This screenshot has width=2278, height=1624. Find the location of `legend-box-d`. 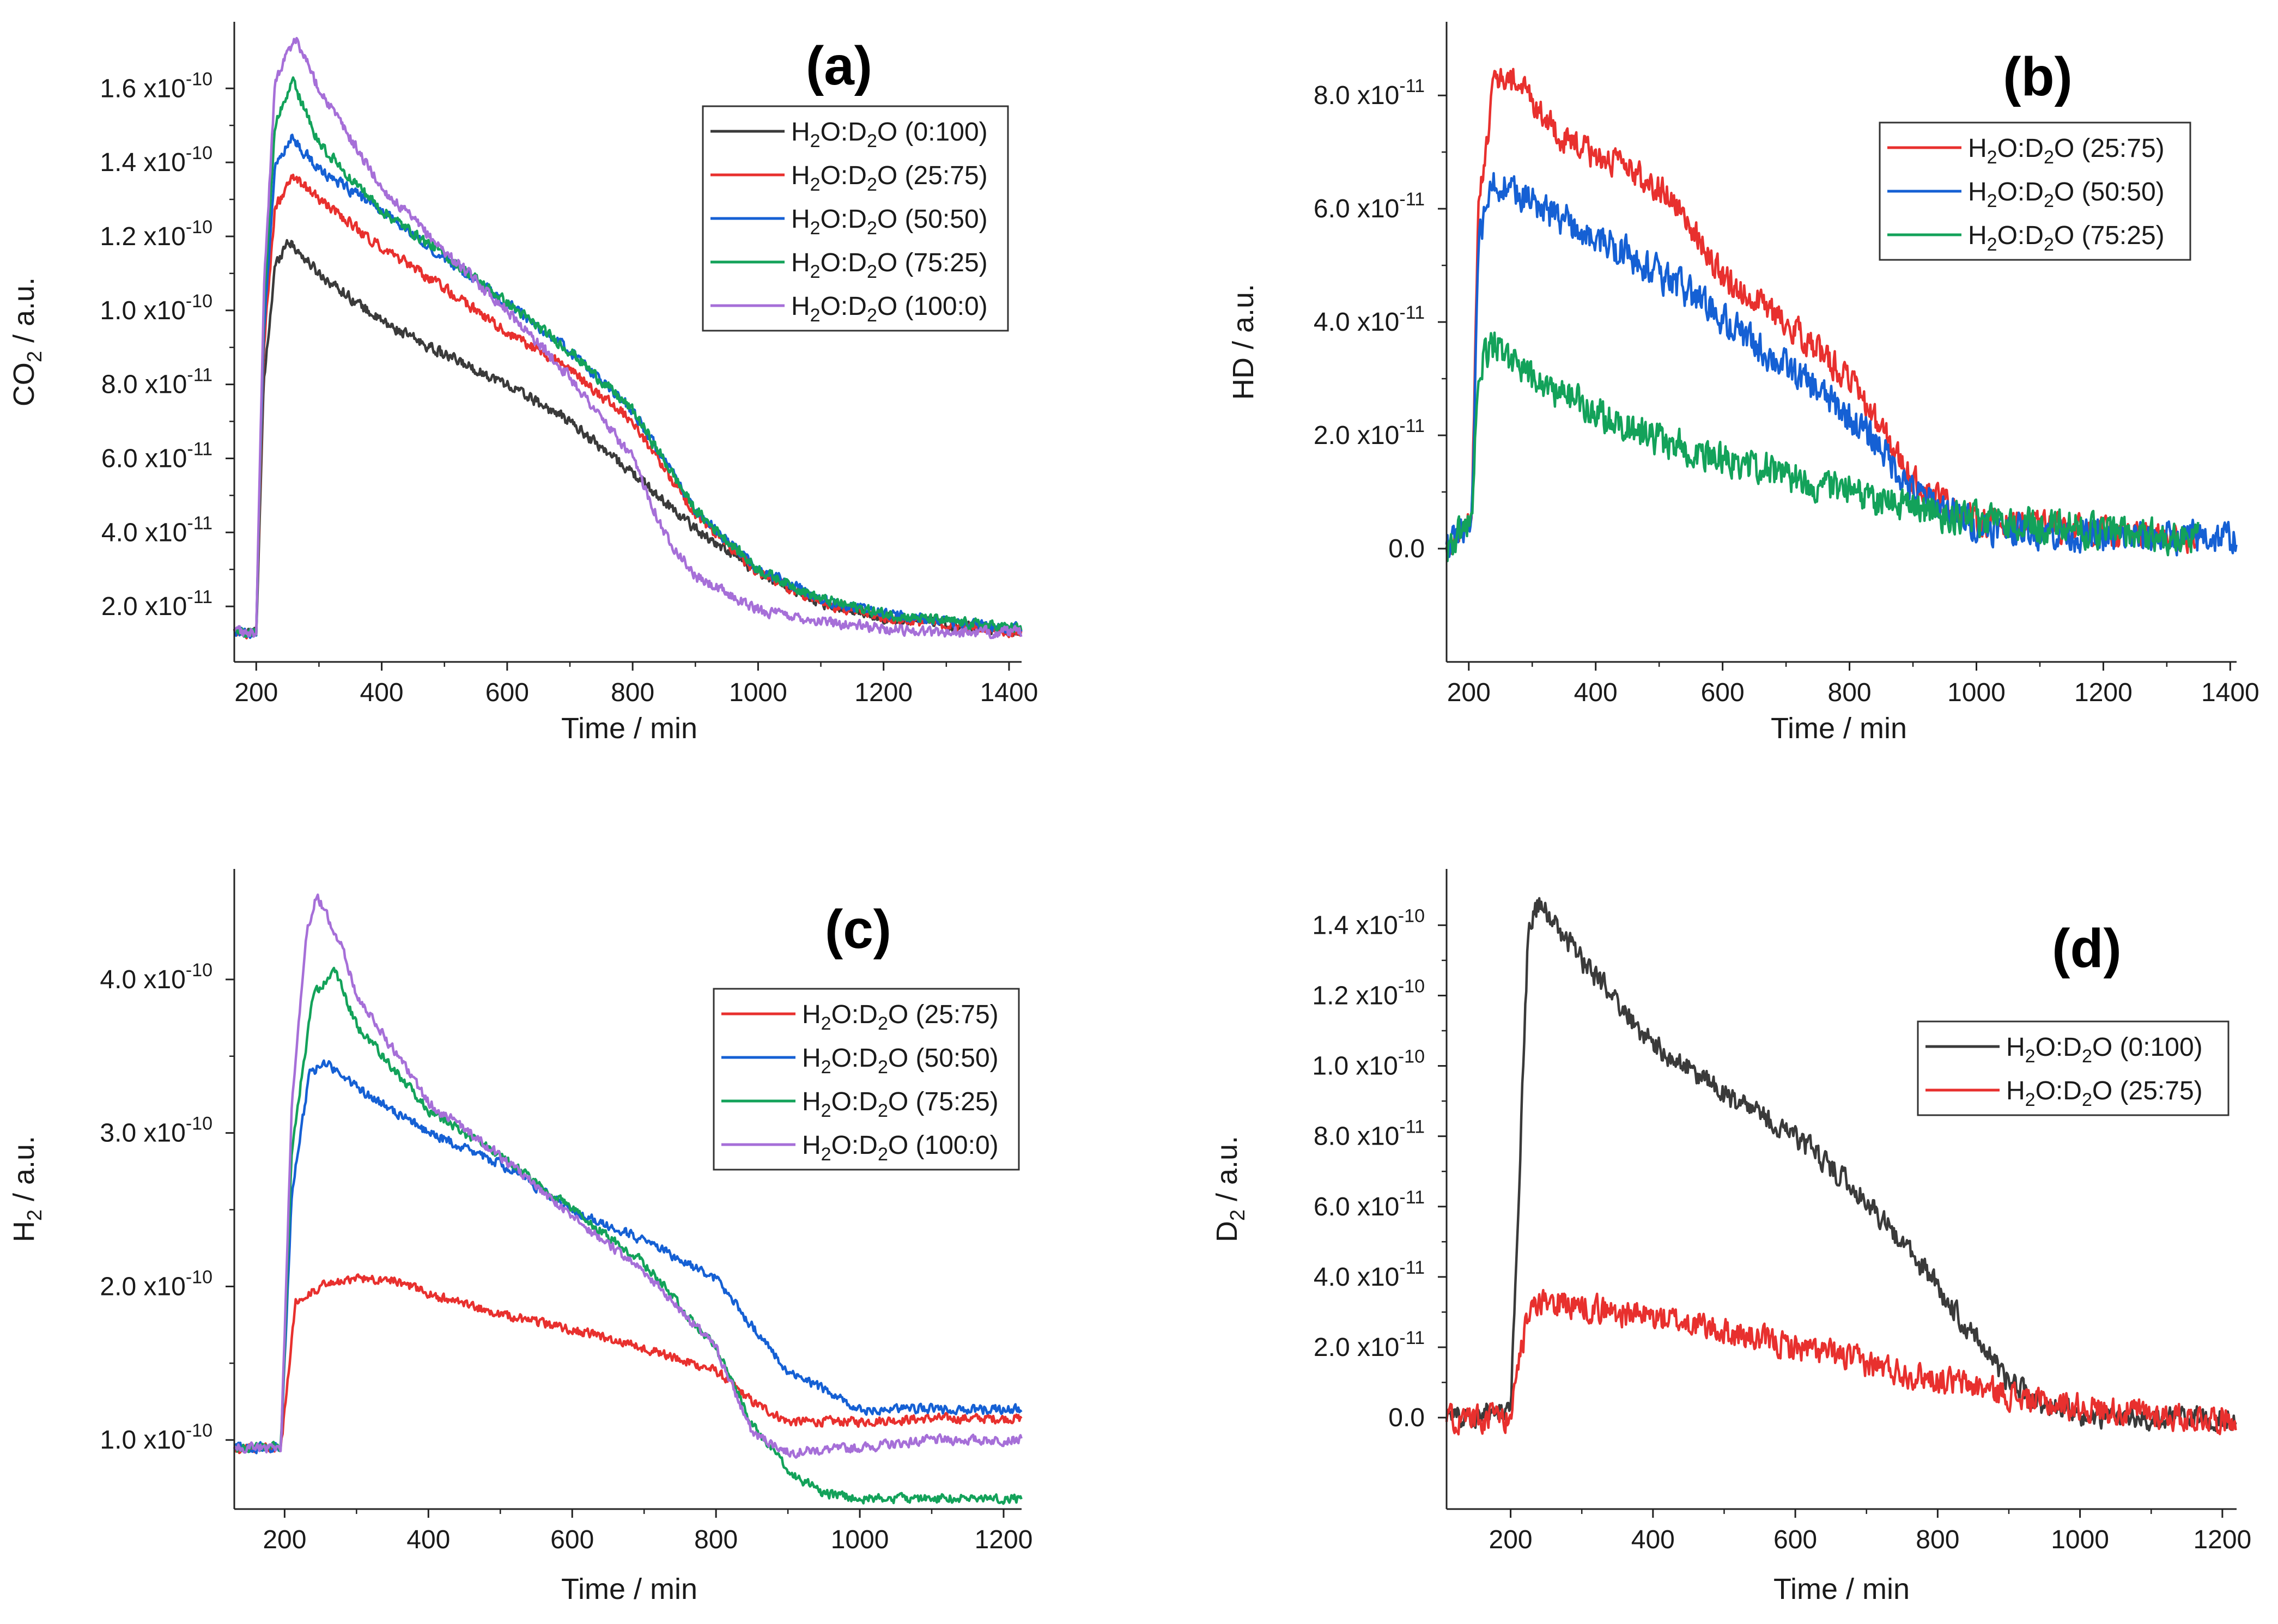

legend-box-d is located at coordinates (2073, 1068).